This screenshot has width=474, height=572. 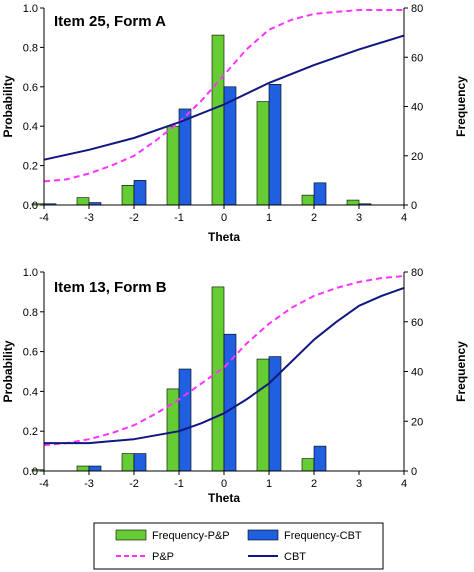 What do you see at coordinates (238, 546) in the screenshot?
I see `legend: Frequency-P&P Frequency-CBT P&P CBT` at bounding box center [238, 546].